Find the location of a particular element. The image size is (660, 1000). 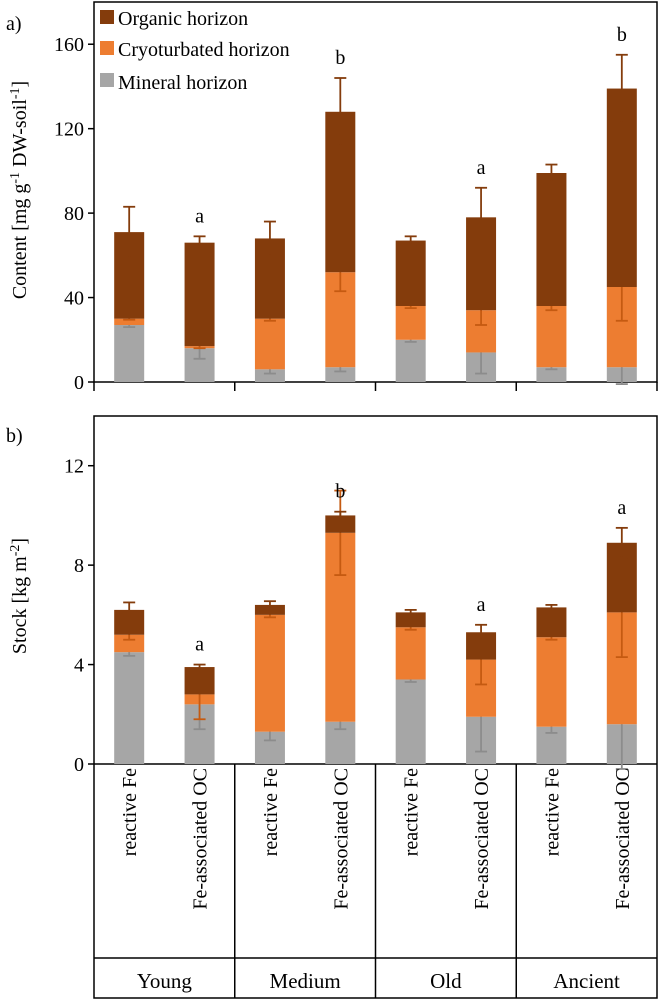

panel-0-y-tick-label: 160 is located at coordinates (69, 45).